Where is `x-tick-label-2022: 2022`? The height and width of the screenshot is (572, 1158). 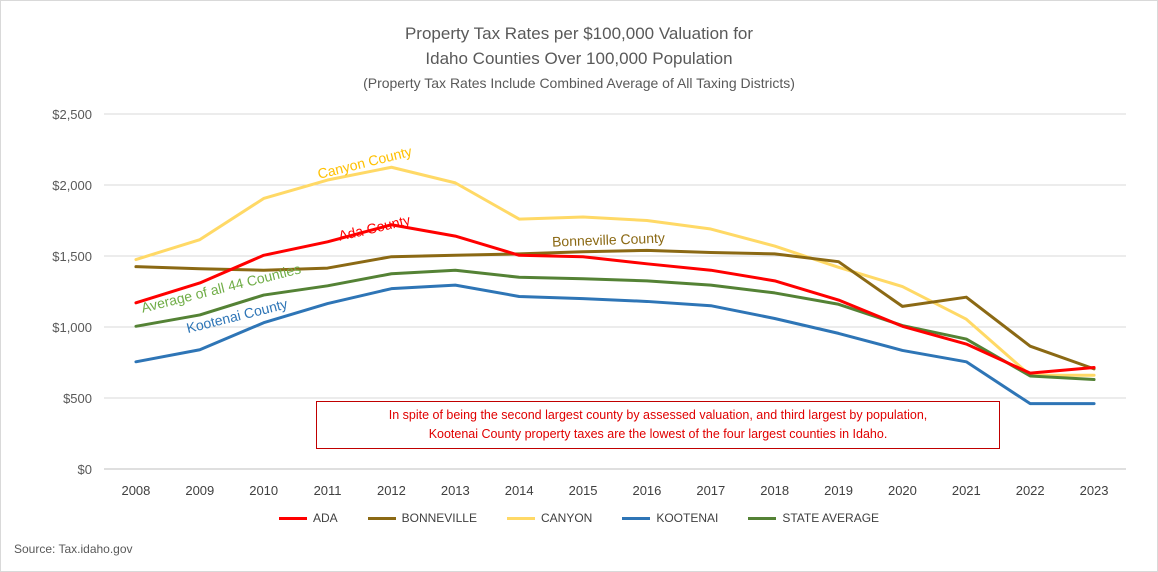
x-tick-label-2022: 2022 is located at coordinates (1030, 490).